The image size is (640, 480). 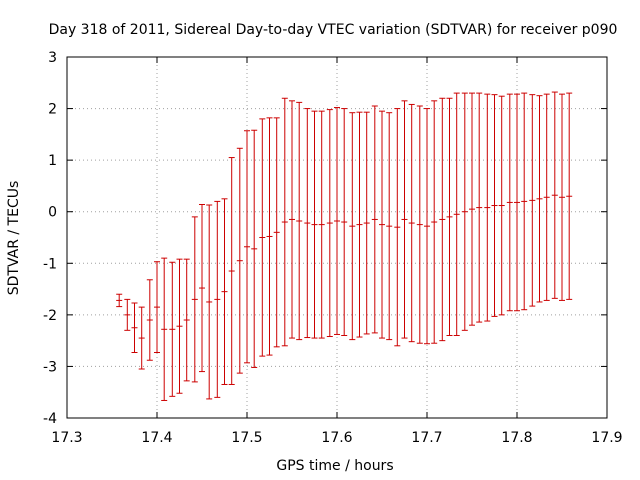 What do you see at coordinates (50, 316) in the screenshot?
I see `y-tick-label: -2` at bounding box center [50, 316].